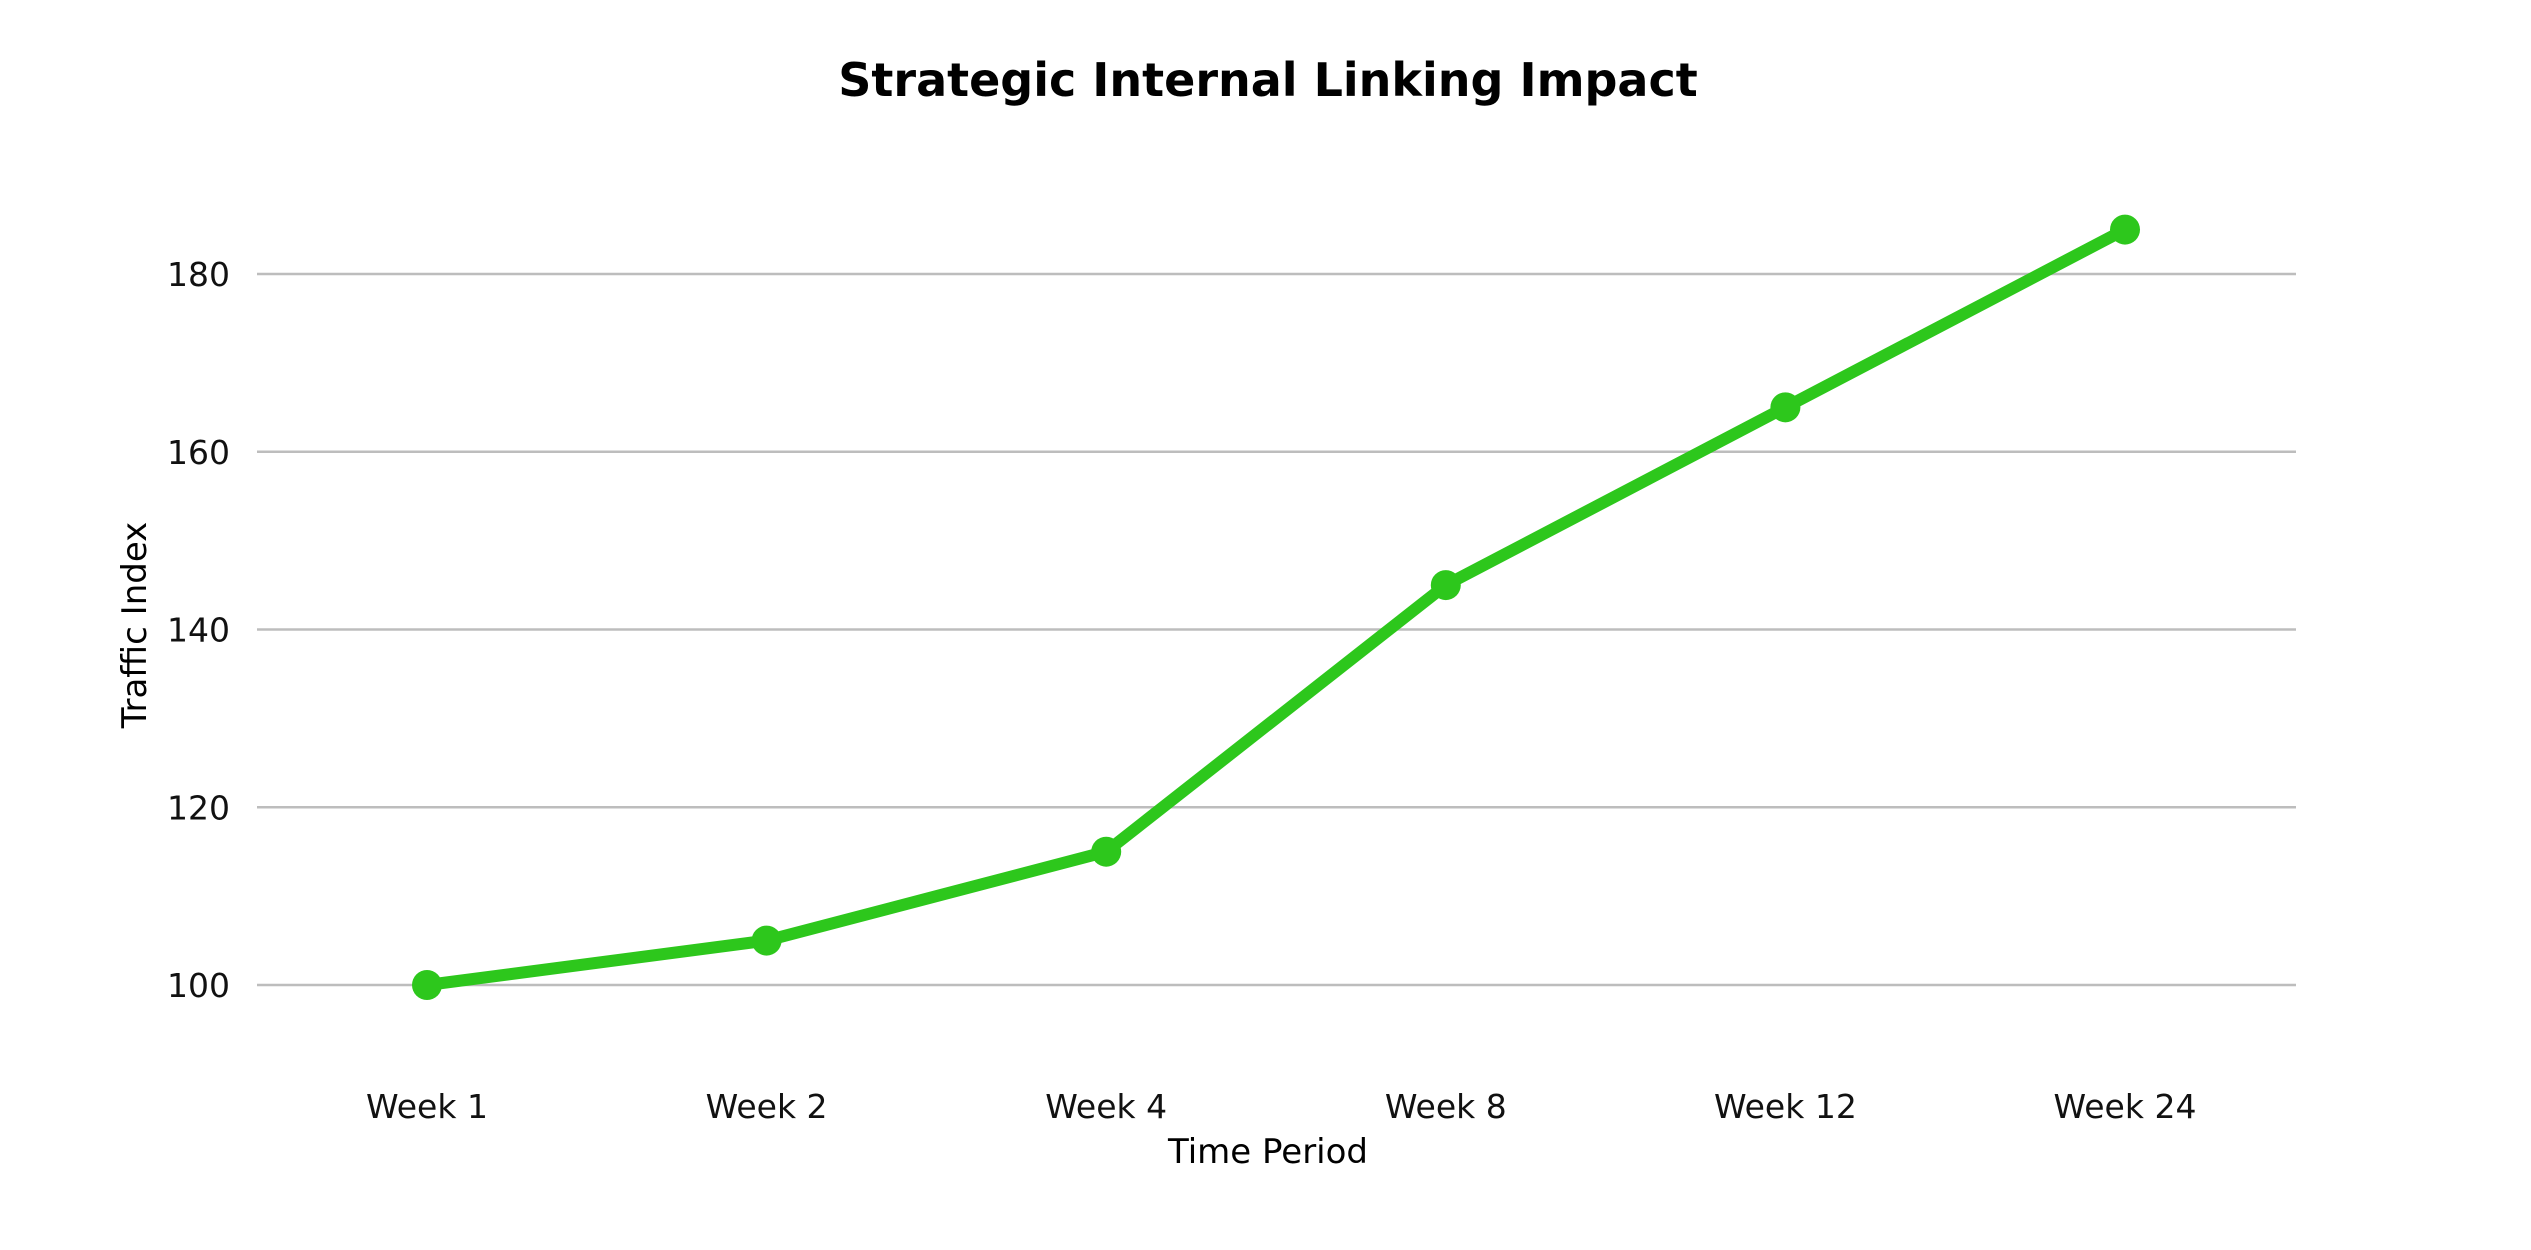 Image resolution: width=2531 pixels, height=1250 pixels. I want to click on chart-title: Strategic Internal Linking Impact, so click(1267, 80).